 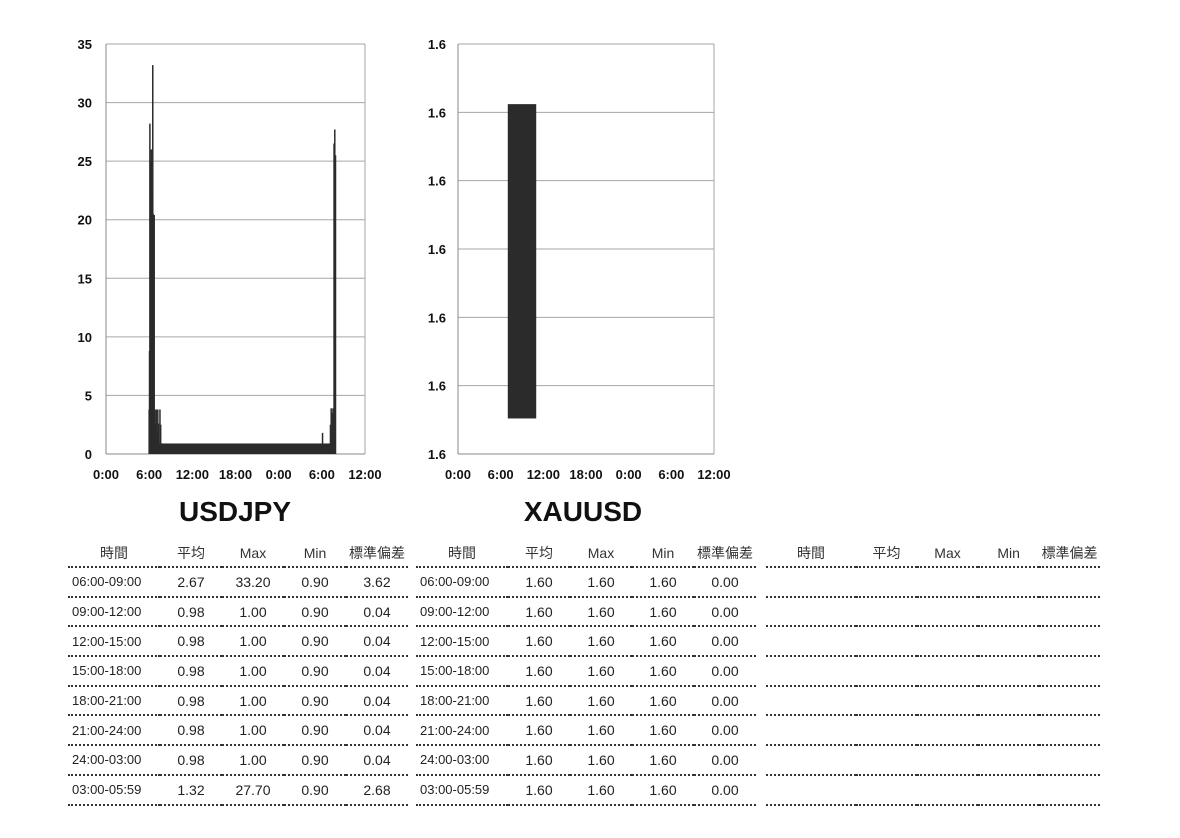 What do you see at coordinates (377, 790) in the screenshot?
I see `value-cell: 2.68` at bounding box center [377, 790].